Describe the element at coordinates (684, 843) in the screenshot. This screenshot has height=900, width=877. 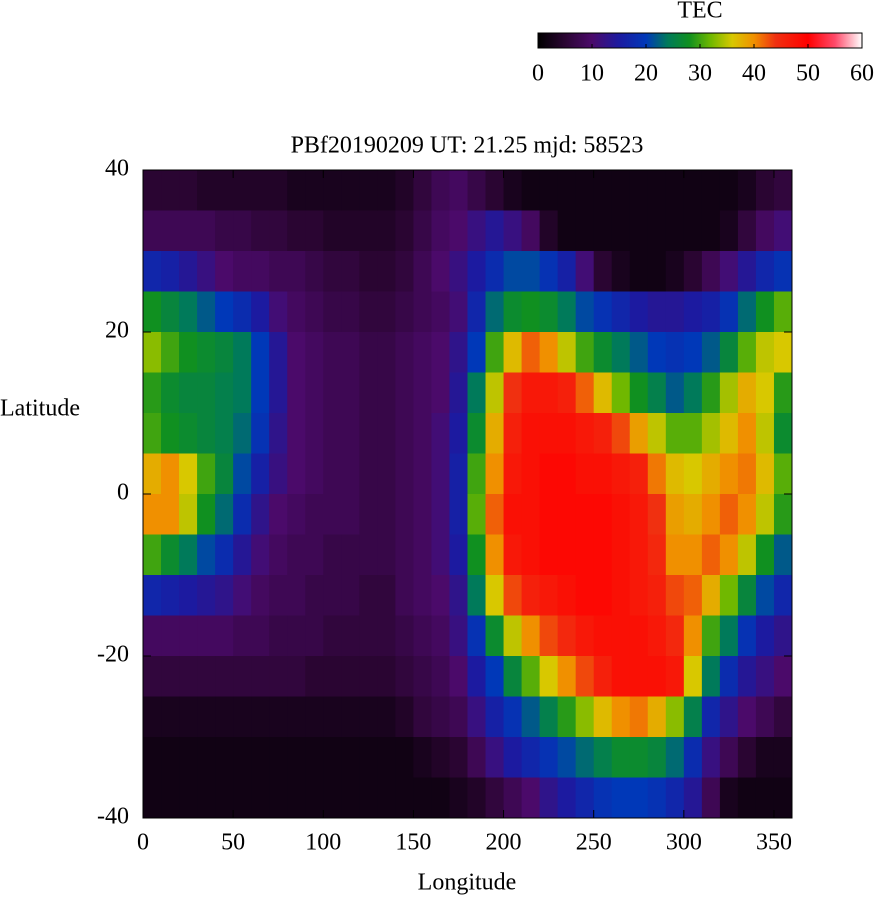
I see `x-tick-label: 300` at that location.